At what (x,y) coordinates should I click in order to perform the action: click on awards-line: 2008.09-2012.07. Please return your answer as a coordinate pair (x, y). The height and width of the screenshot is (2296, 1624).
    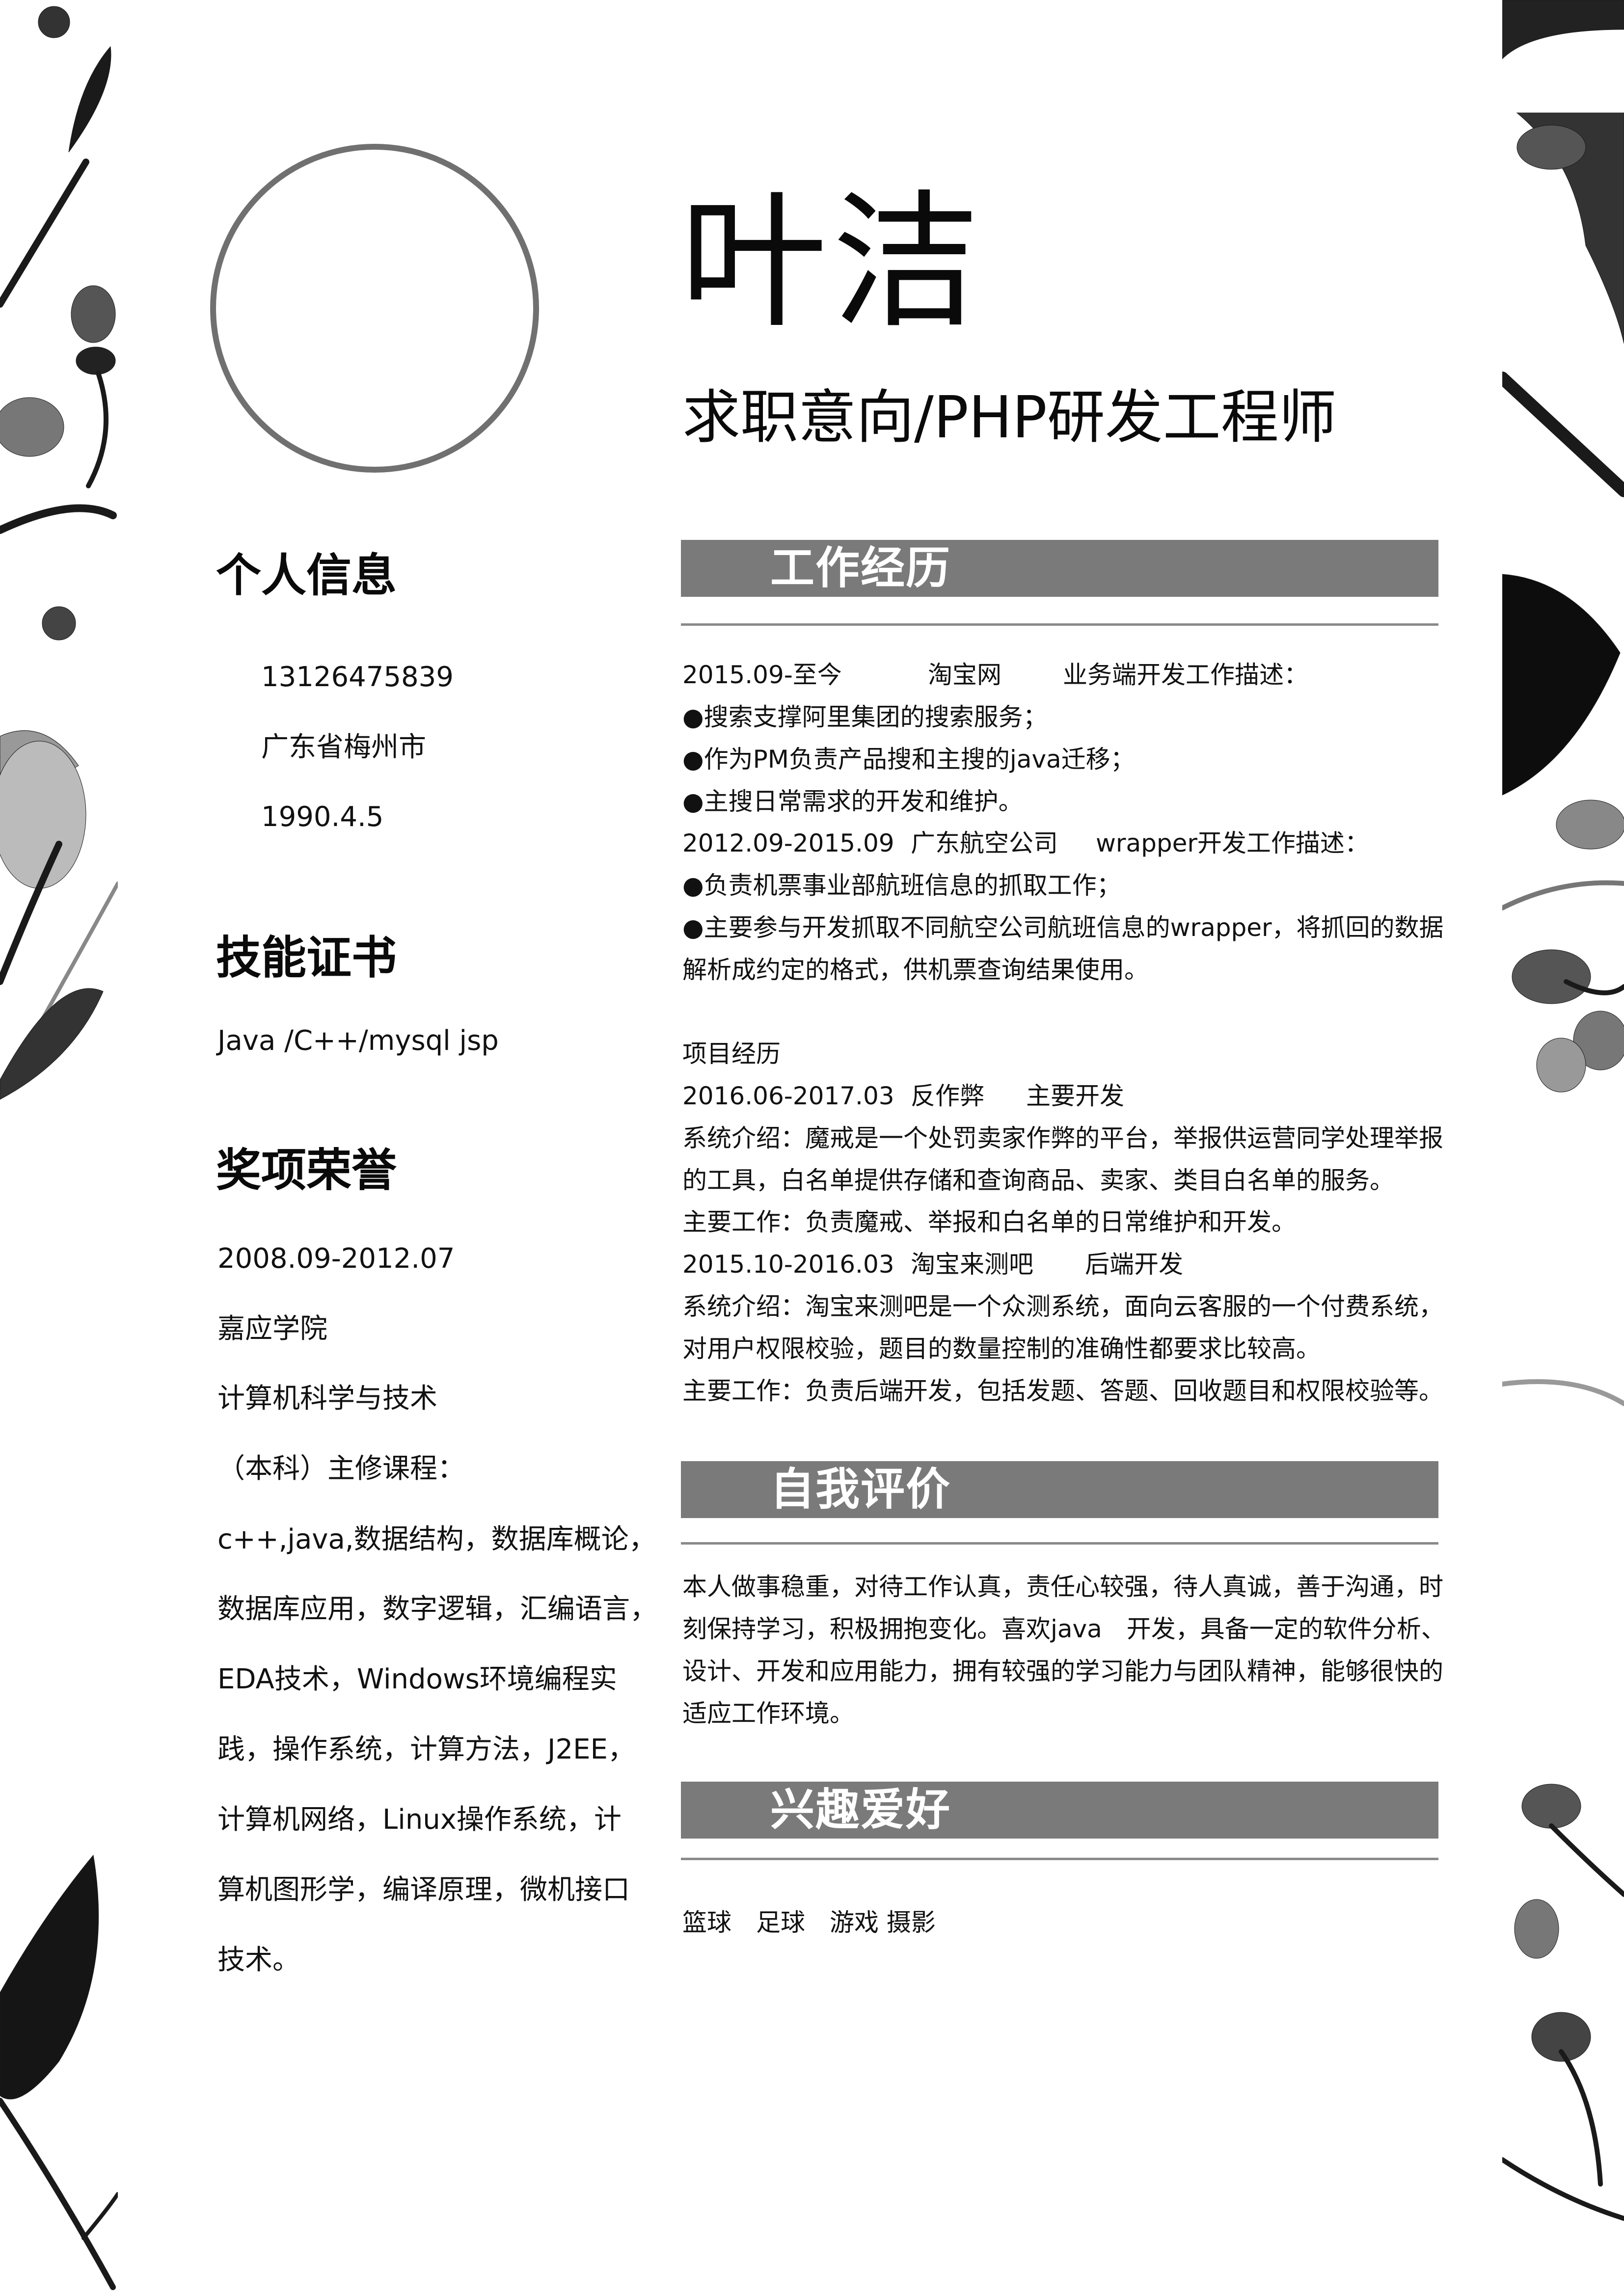
    Looking at the image, I should click on (336, 1259).